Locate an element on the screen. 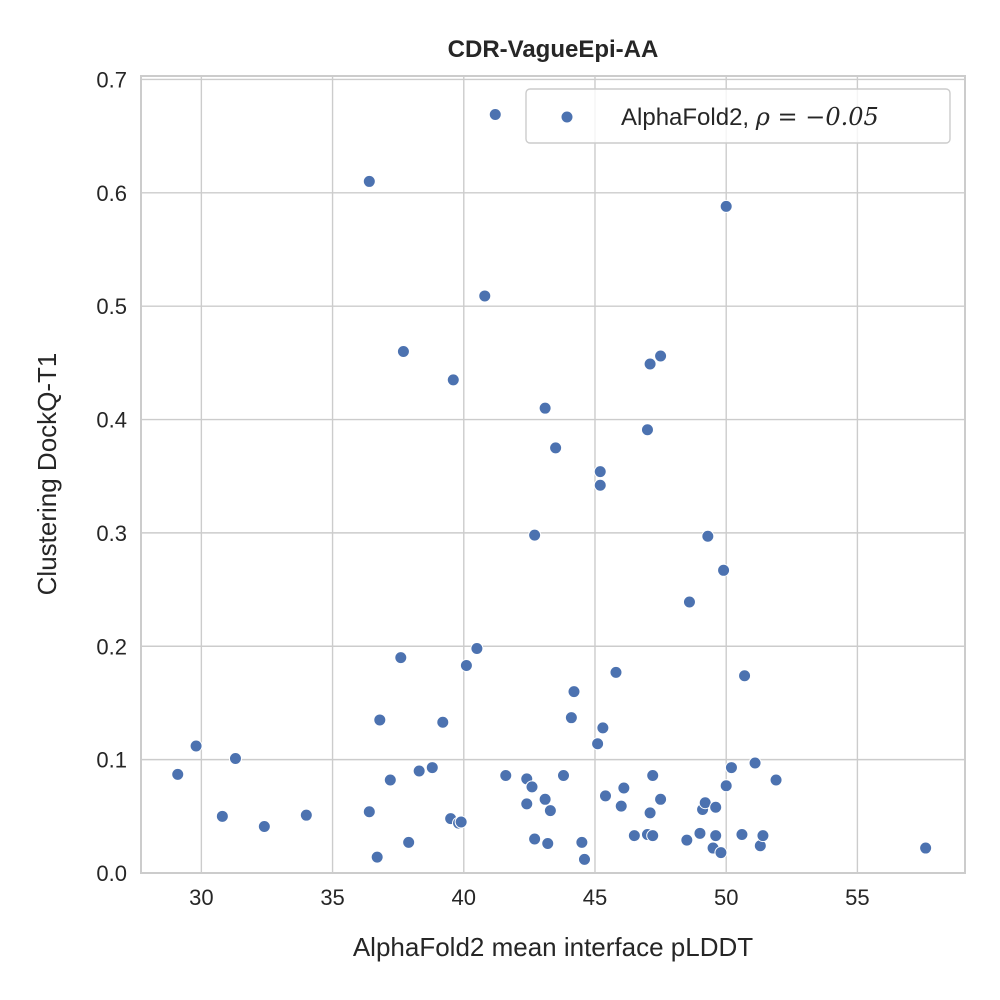 This screenshot has width=1000, height=1000. chart-title: CDR-VagueEpi-AA is located at coordinates (553, 49).